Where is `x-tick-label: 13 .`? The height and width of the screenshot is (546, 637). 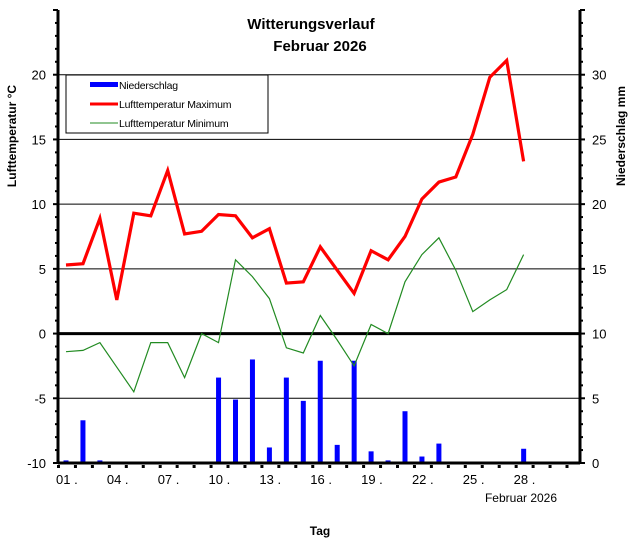 x-tick-label: 13 . is located at coordinates (270, 479).